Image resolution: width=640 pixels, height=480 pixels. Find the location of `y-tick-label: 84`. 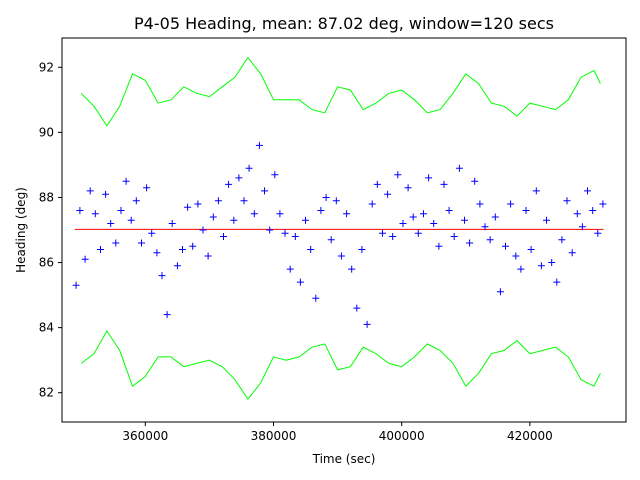

y-tick-label: 84 is located at coordinates (46, 328).